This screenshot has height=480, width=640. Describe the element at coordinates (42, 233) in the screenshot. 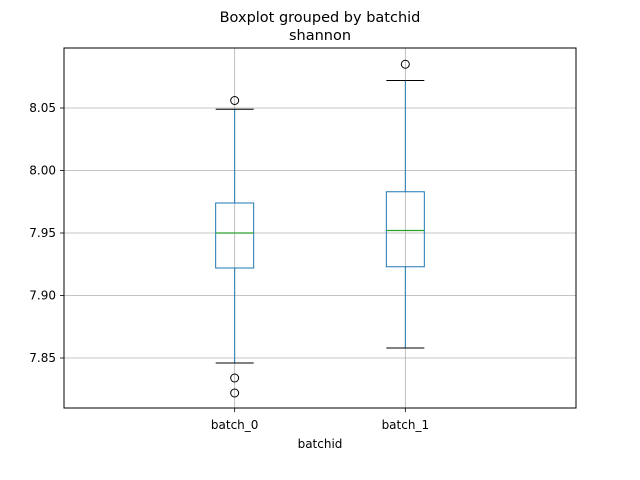

I see `y-tick-label: 7.95` at that location.